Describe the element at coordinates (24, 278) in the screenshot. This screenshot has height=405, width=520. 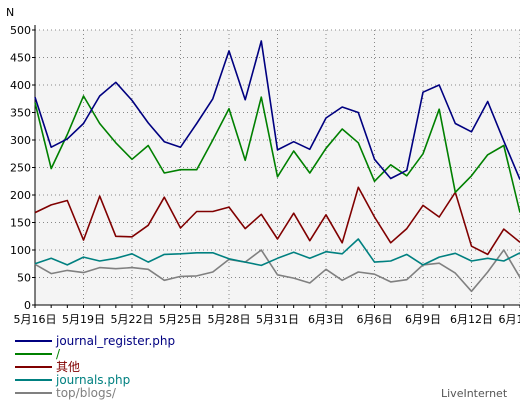
I see `y-tick-label: 50` at that location.